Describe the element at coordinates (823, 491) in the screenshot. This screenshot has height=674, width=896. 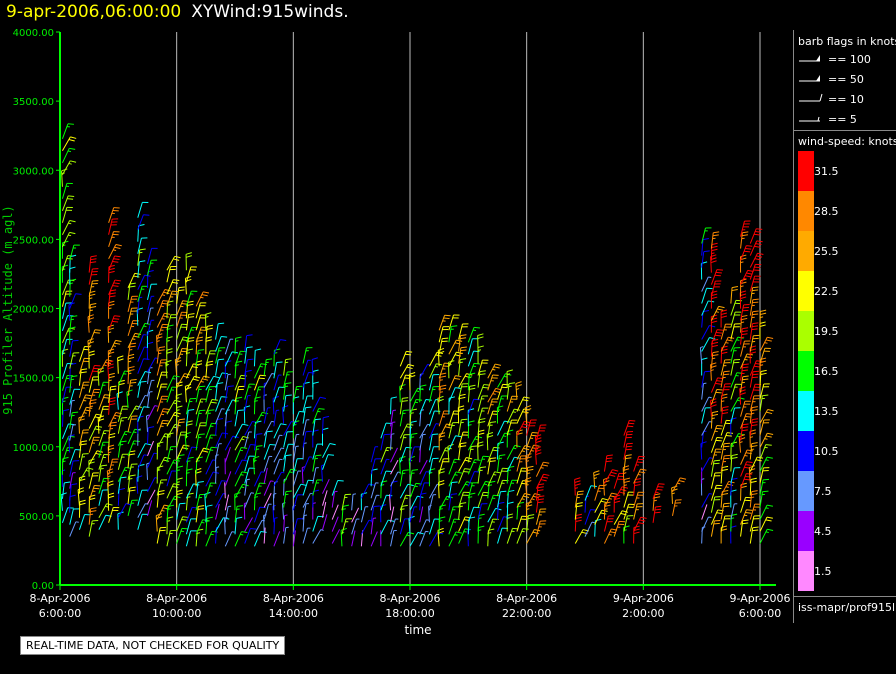
I see `speed-color-label: 7.5` at that location.